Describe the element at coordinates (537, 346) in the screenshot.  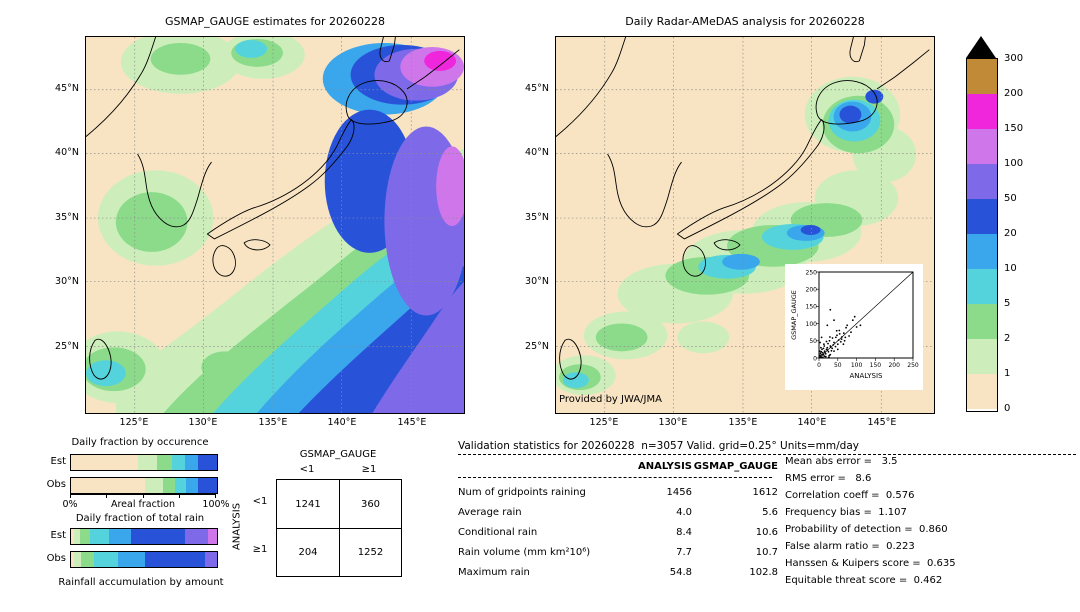
I see `lat-tick-label: 25°N` at that location.